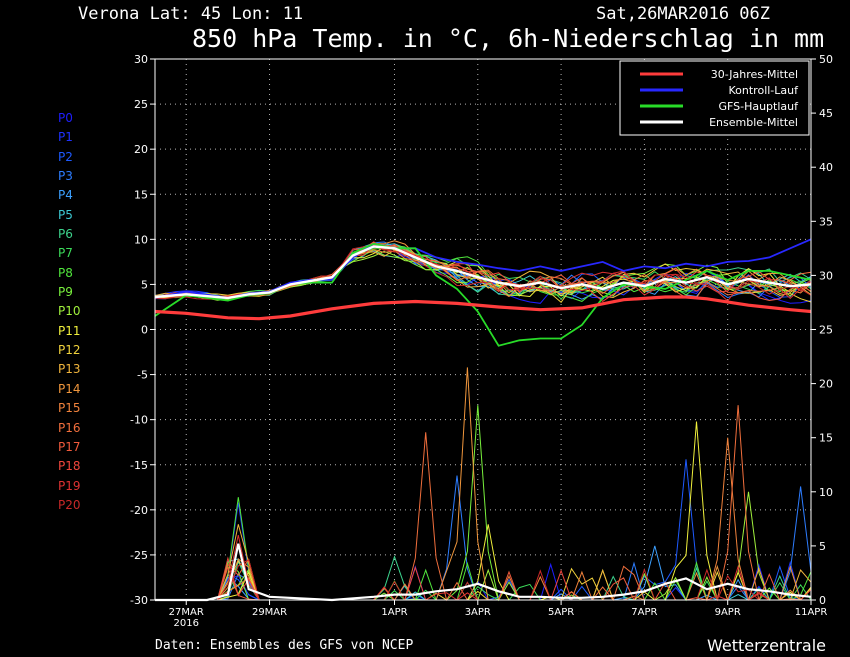 The height and width of the screenshot is (657, 850). What do you see at coordinates (141, 239) in the screenshot?
I see `y-left-tick-label: 10` at bounding box center [141, 239].